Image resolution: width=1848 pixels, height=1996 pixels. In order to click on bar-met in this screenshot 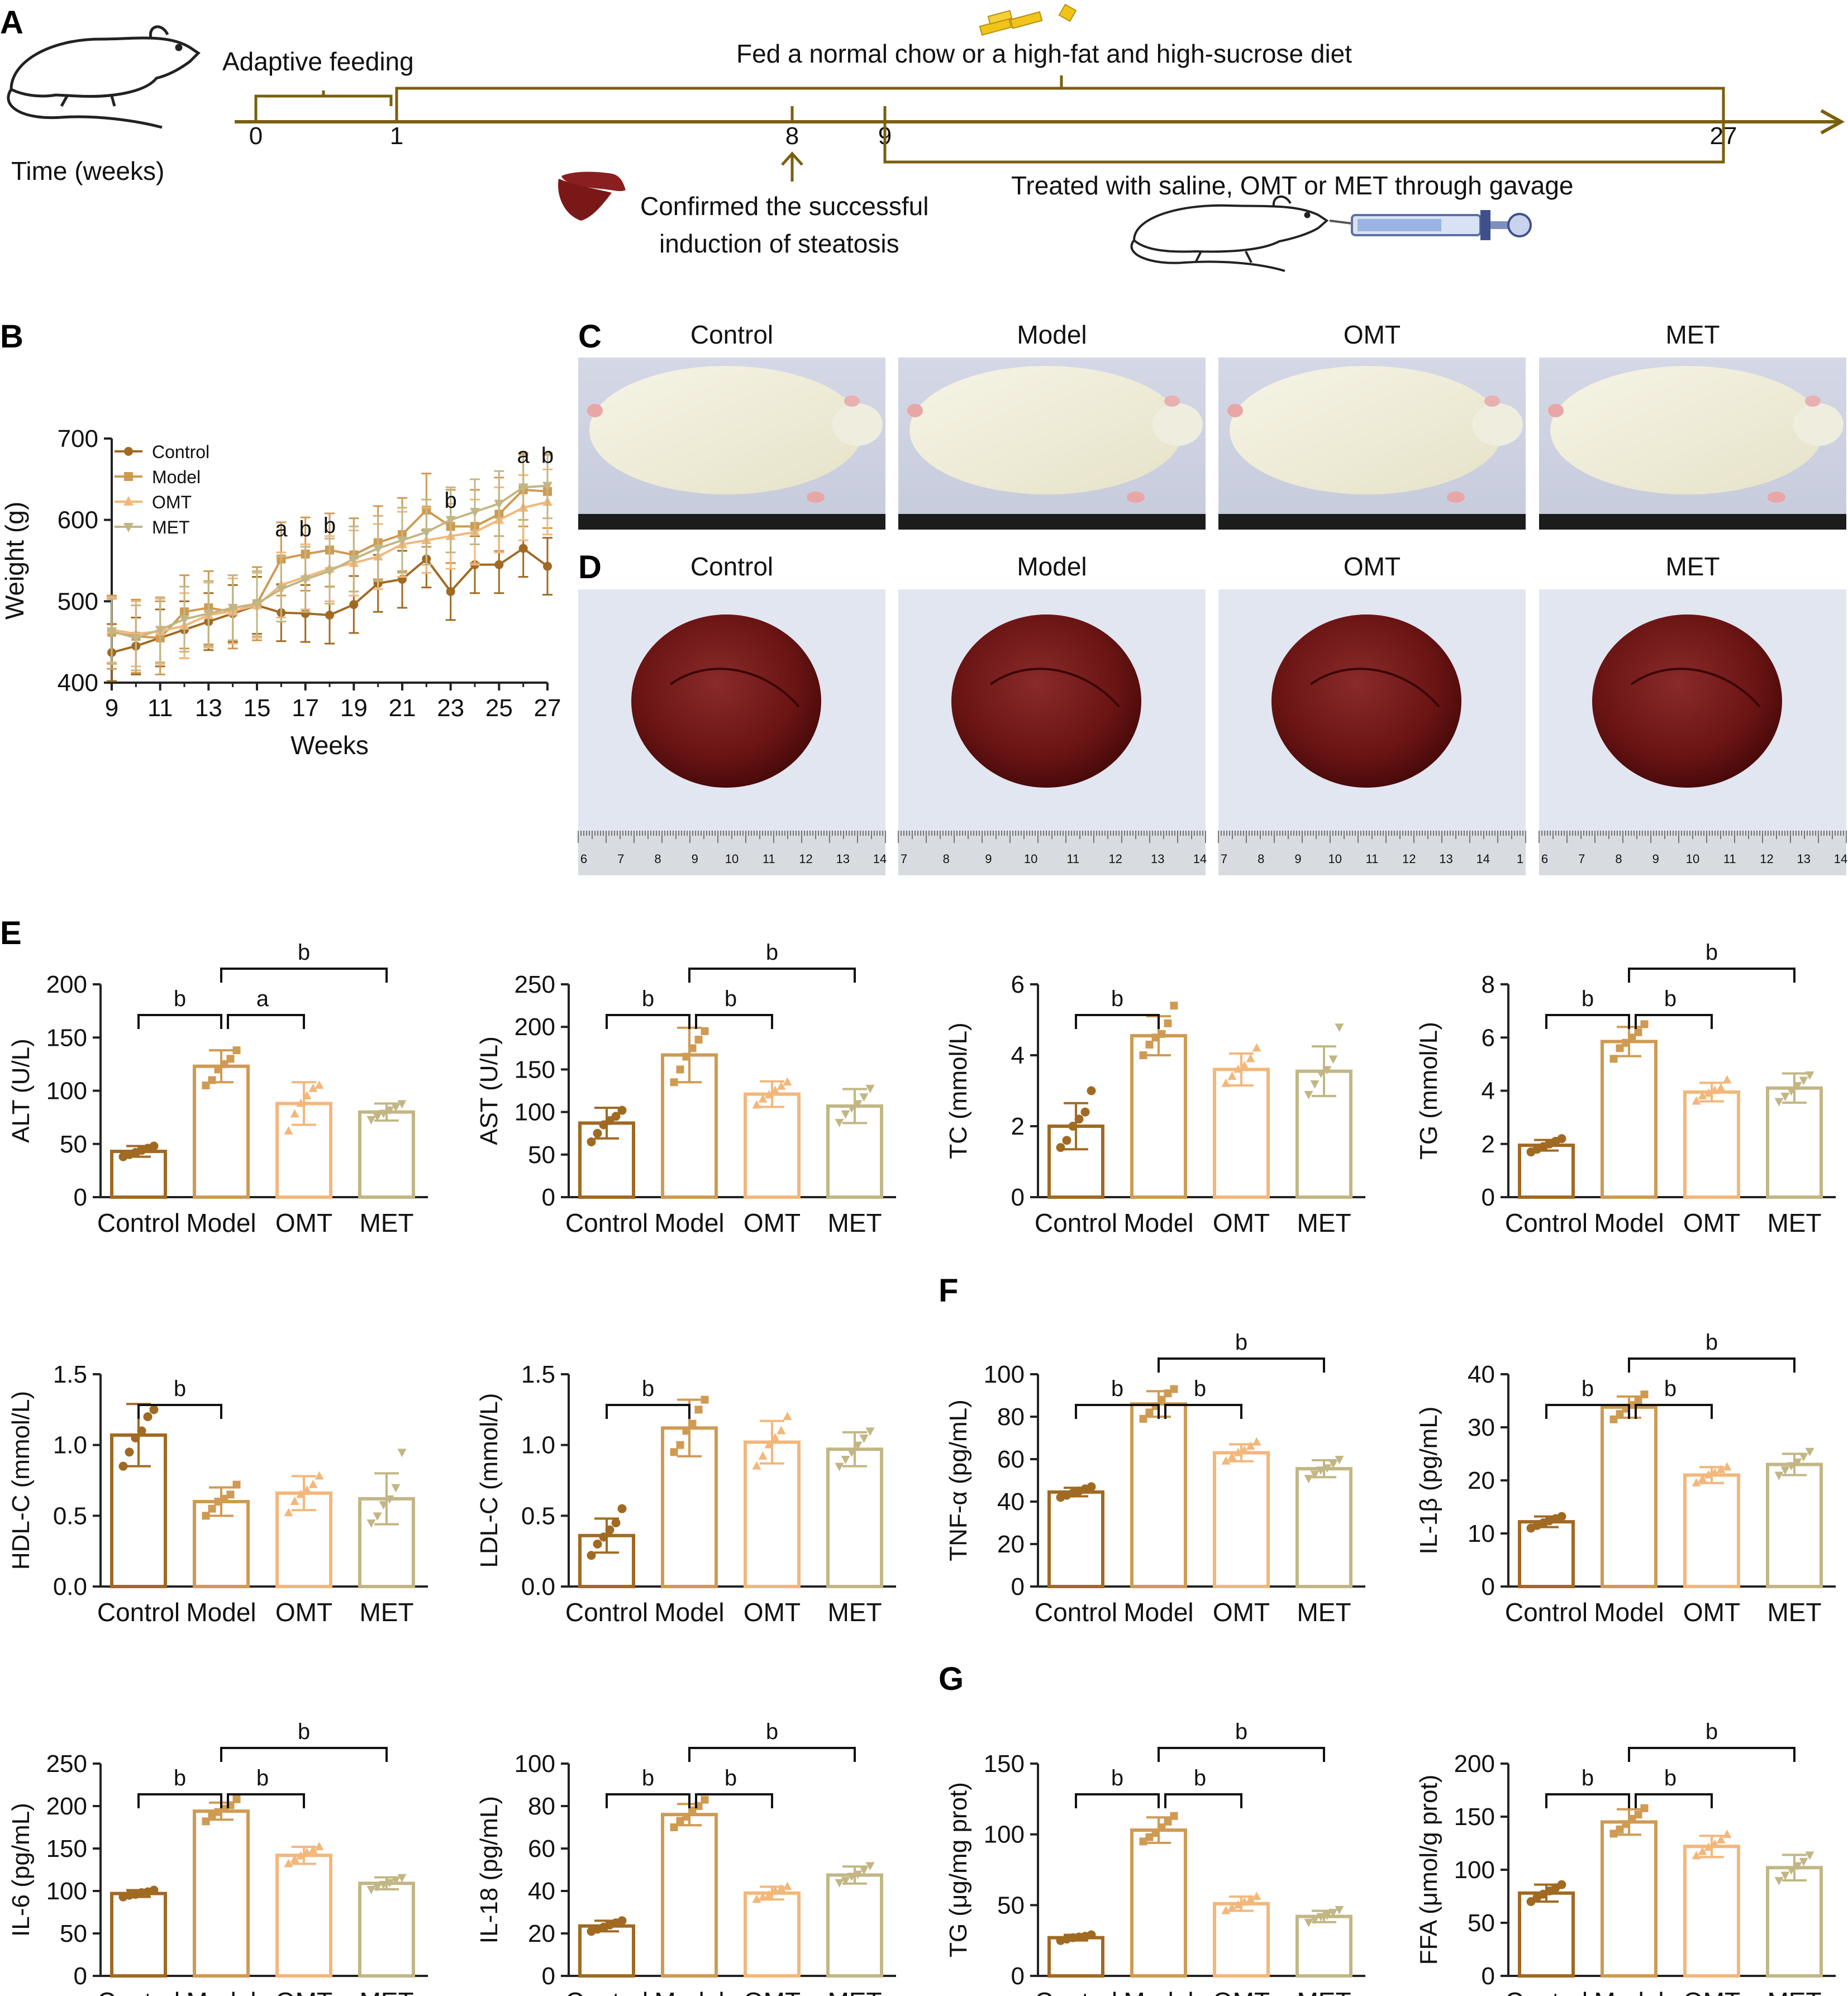, I will do `click(1323, 1946)`.